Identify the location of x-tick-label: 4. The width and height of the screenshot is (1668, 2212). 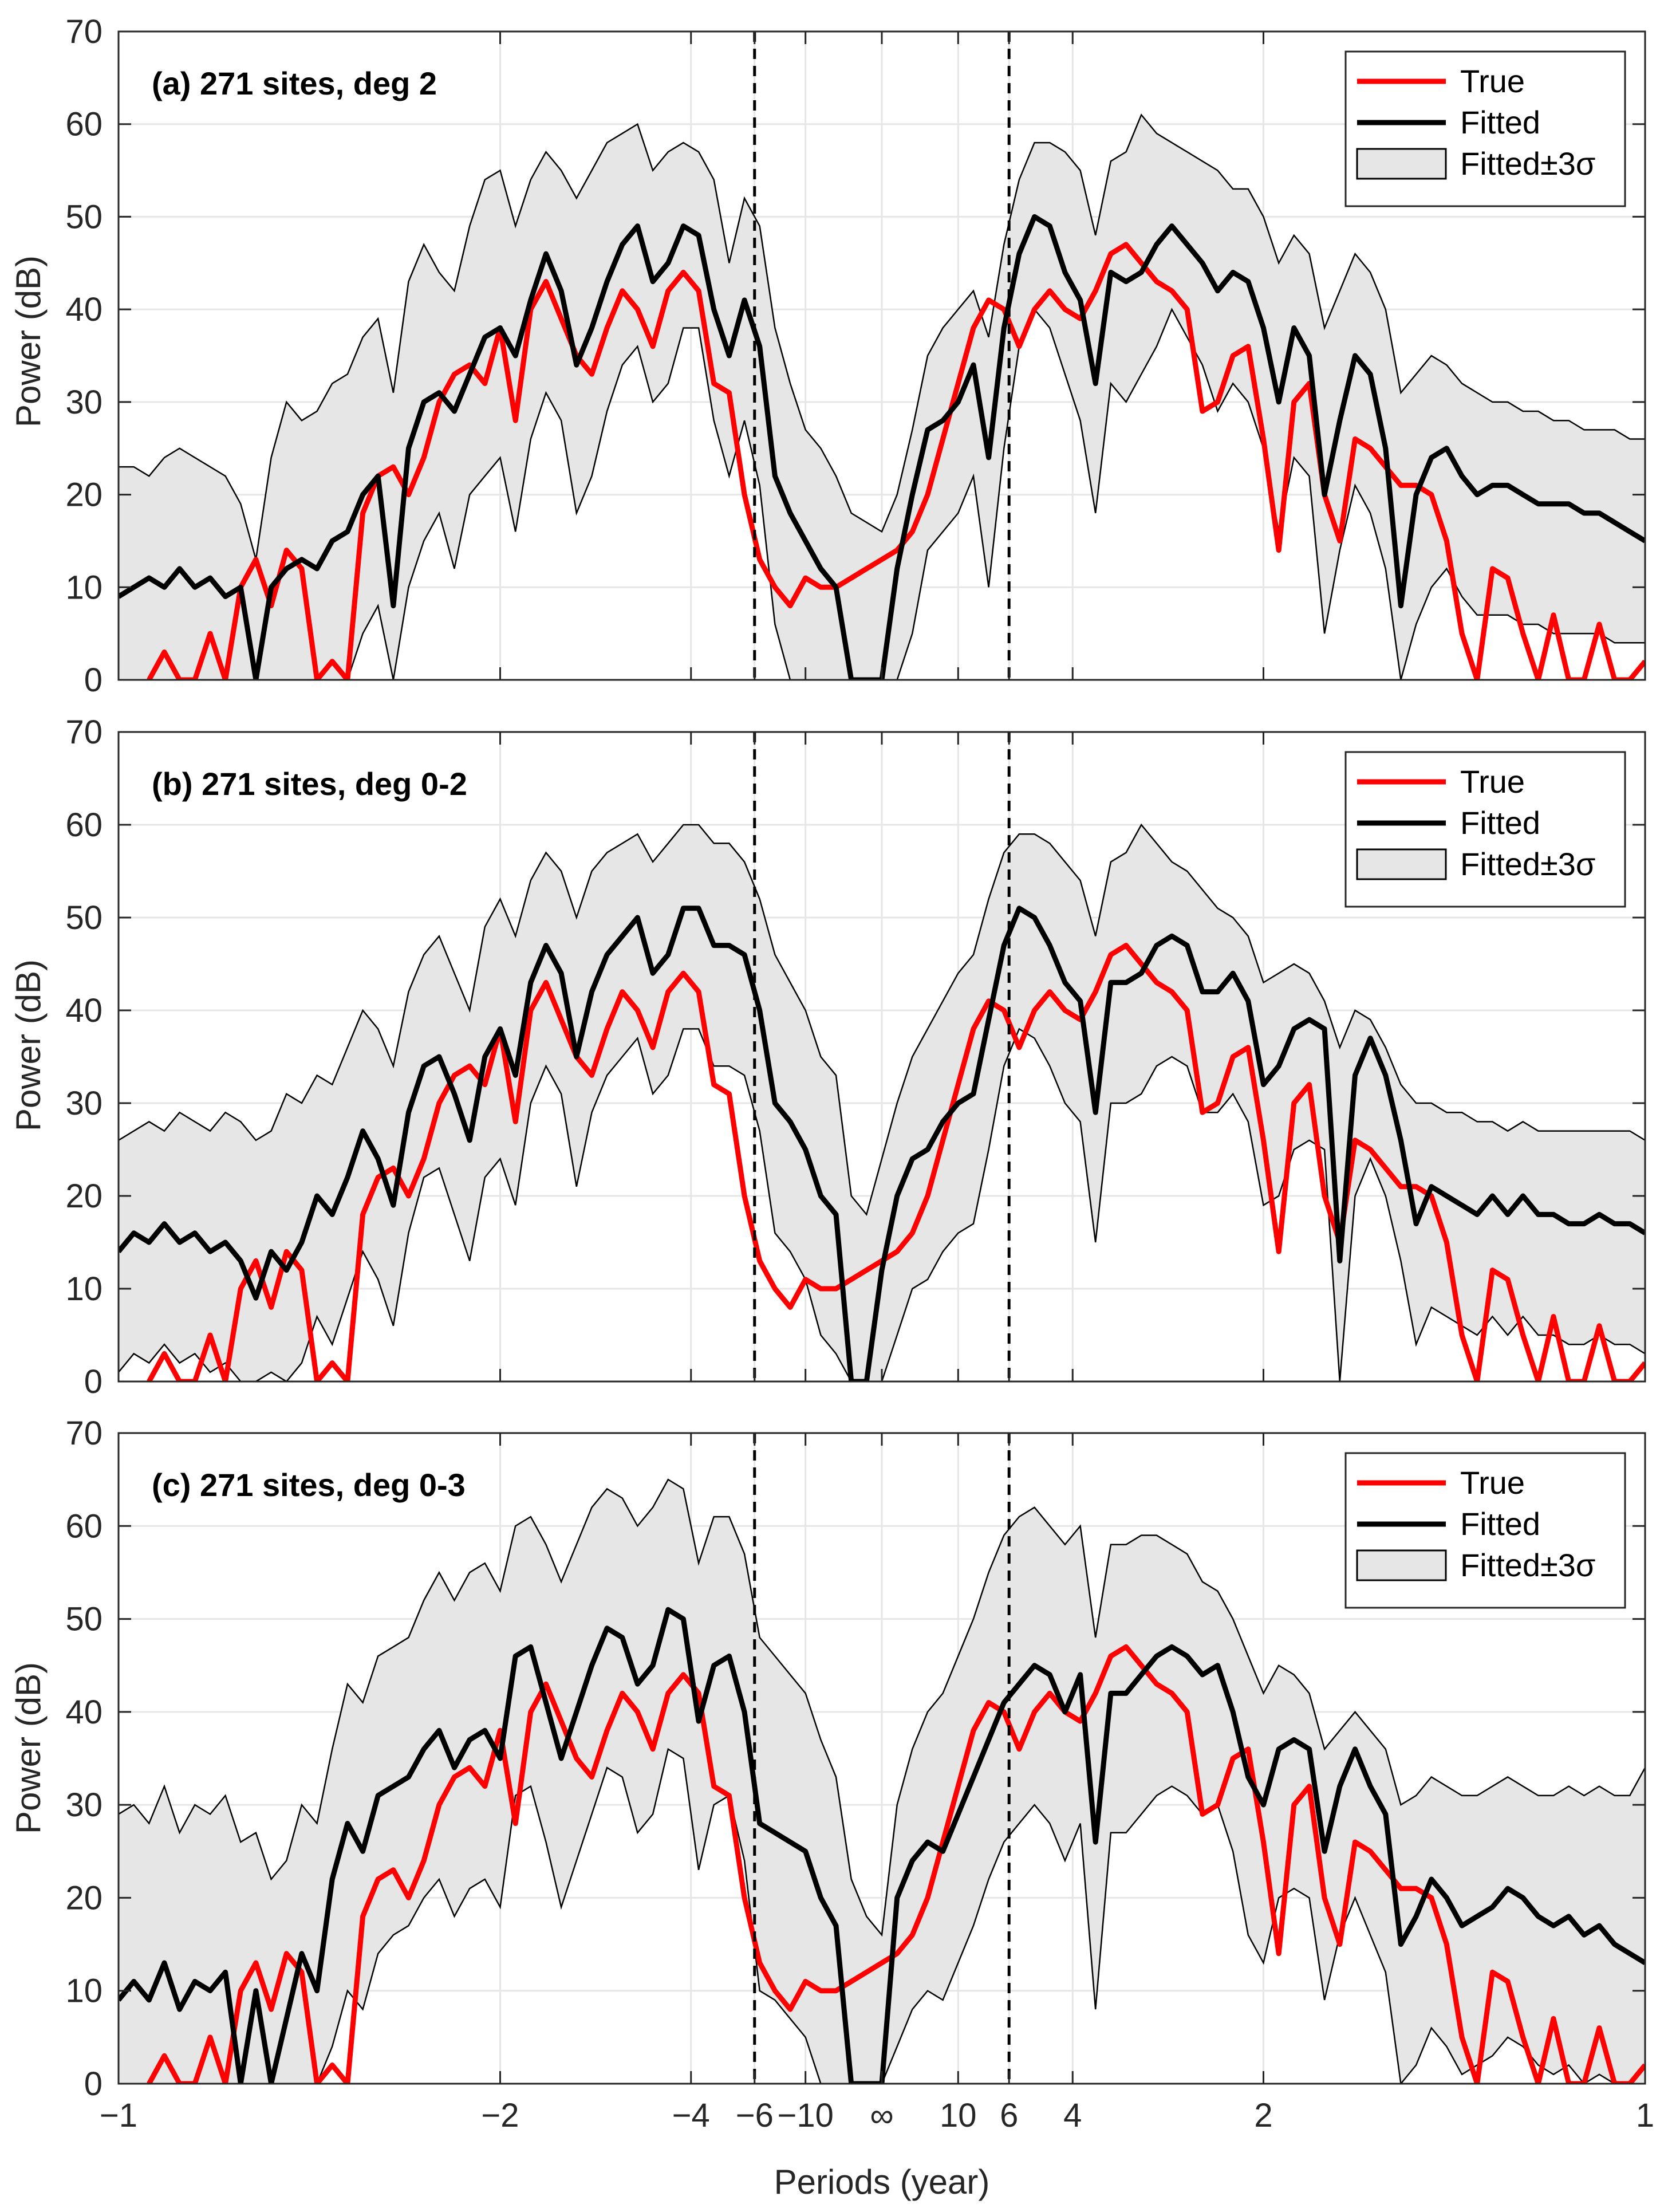
(1072, 2115).